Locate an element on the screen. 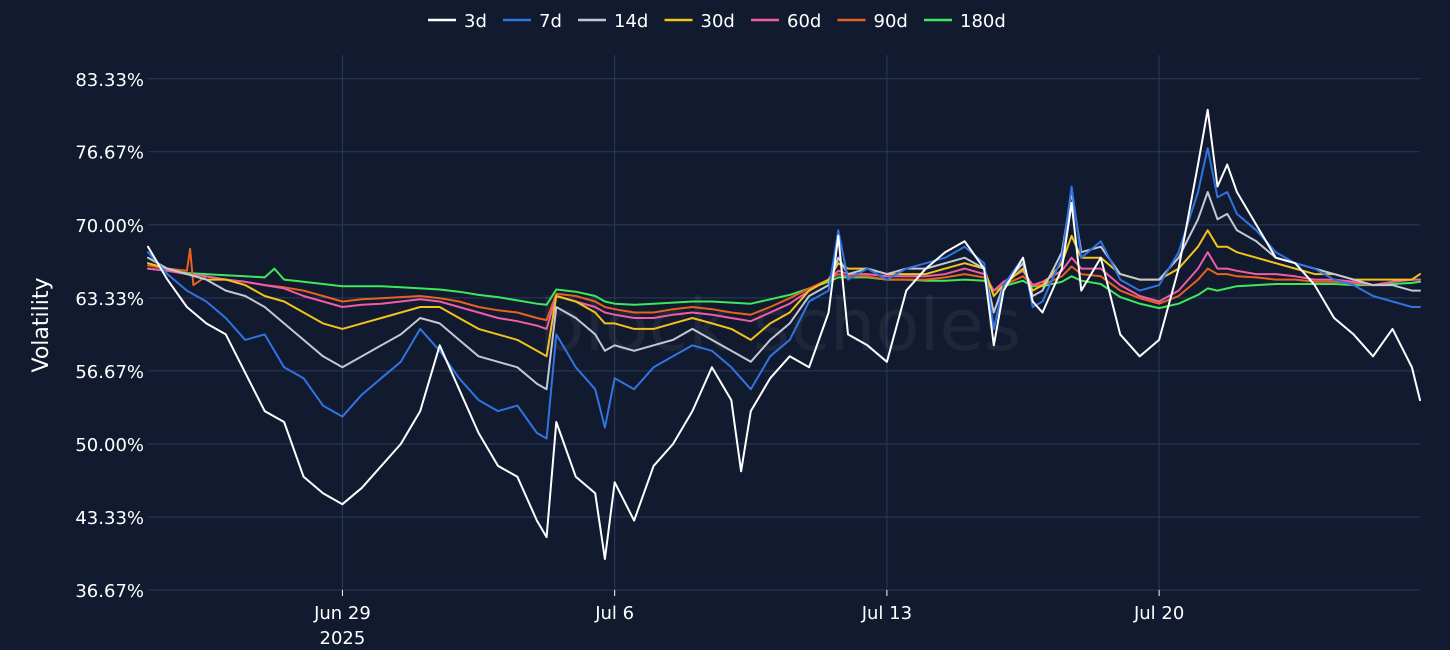 The image size is (1450, 650). y-tick-label: 70.00% is located at coordinates (109, 226).